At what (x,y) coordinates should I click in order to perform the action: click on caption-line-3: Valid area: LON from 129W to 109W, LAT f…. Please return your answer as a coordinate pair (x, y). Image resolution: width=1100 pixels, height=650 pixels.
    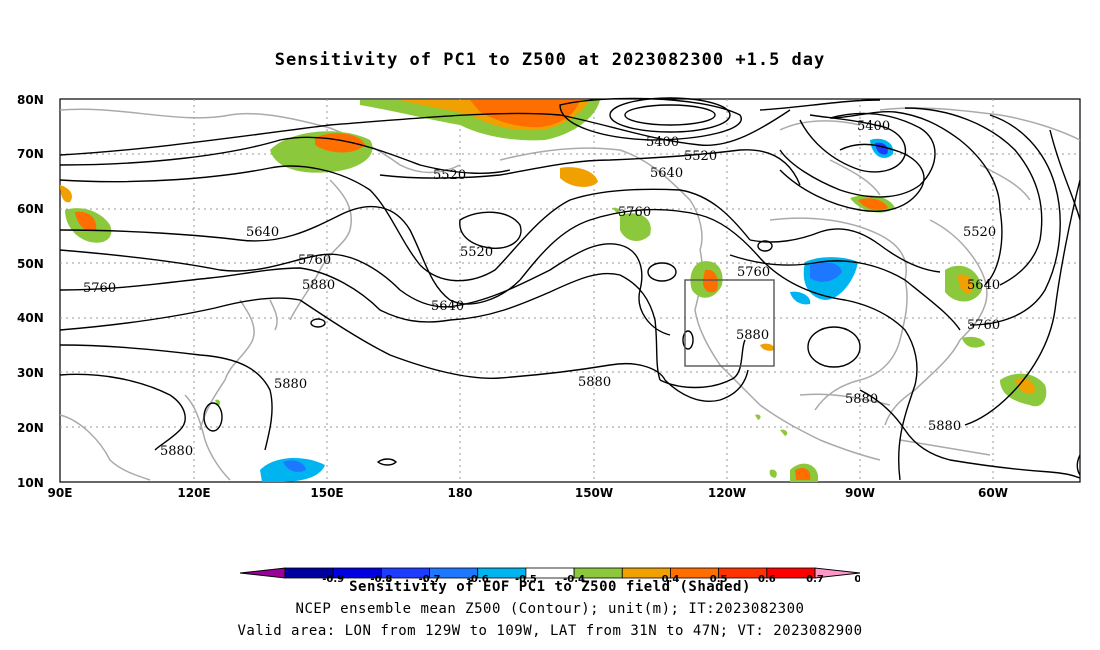
    Looking at the image, I should click on (550, 631).